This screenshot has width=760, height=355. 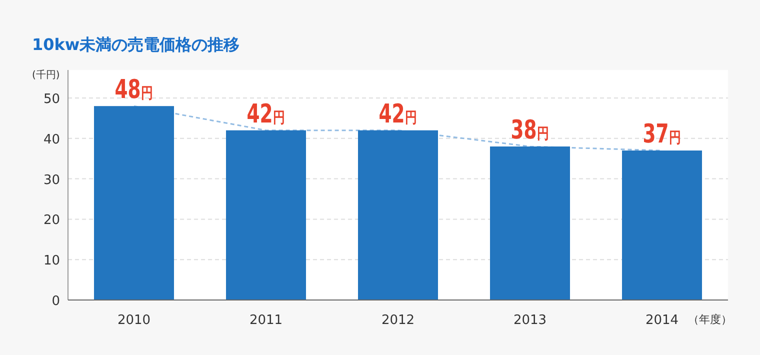 What do you see at coordinates (51, 261) in the screenshot?
I see `y-tick-label: 10` at bounding box center [51, 261].